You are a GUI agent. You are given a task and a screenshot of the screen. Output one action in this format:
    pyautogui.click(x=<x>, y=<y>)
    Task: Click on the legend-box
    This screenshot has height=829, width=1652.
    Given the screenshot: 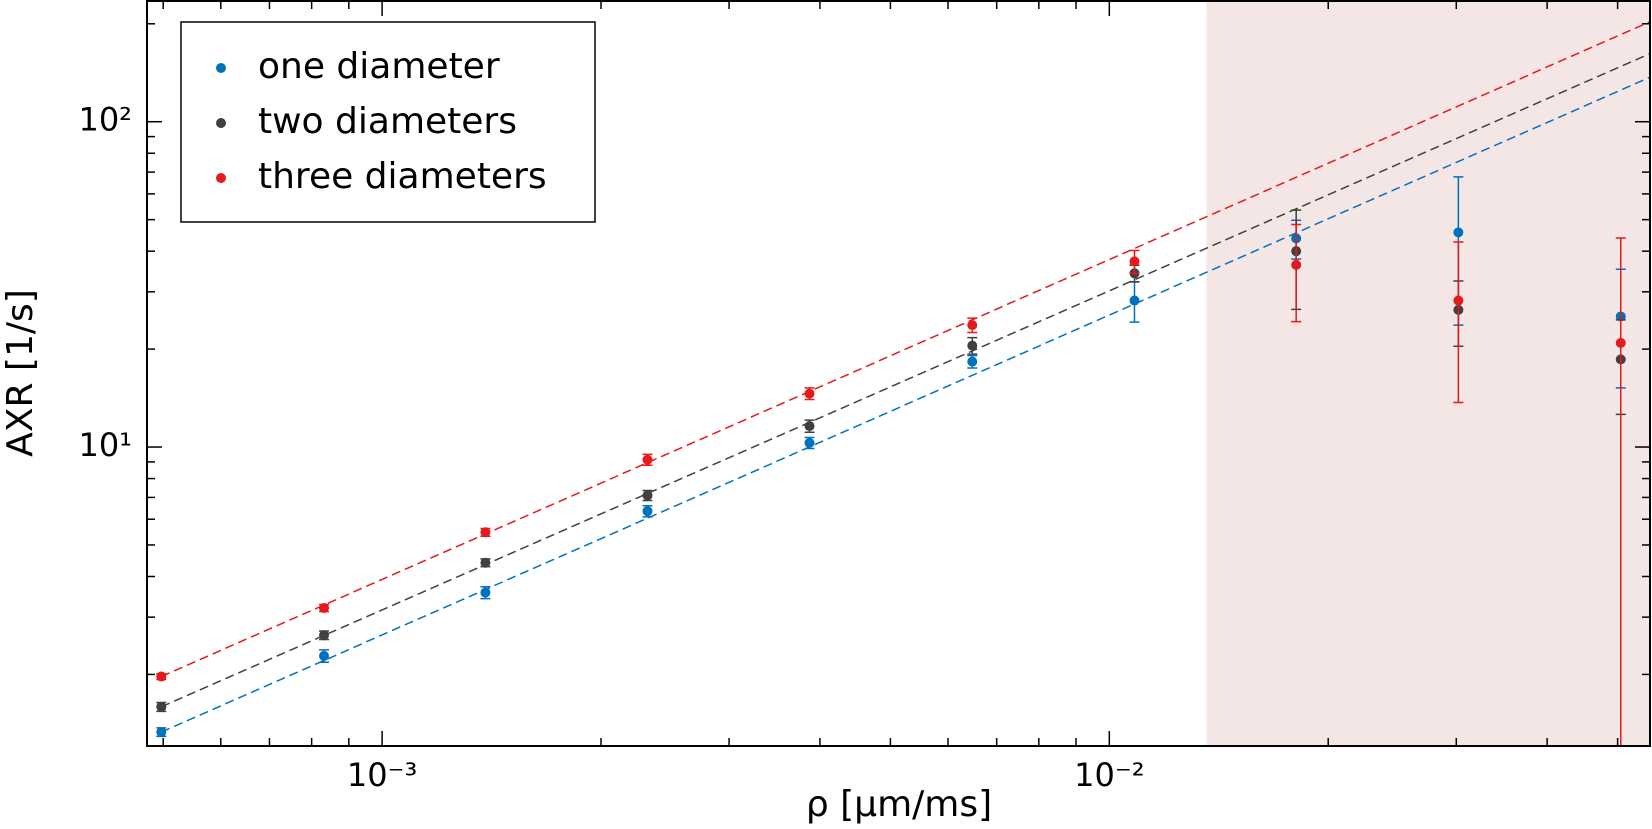 What is the action you would take?
    pyautogui.click(x=388, y=122)
    